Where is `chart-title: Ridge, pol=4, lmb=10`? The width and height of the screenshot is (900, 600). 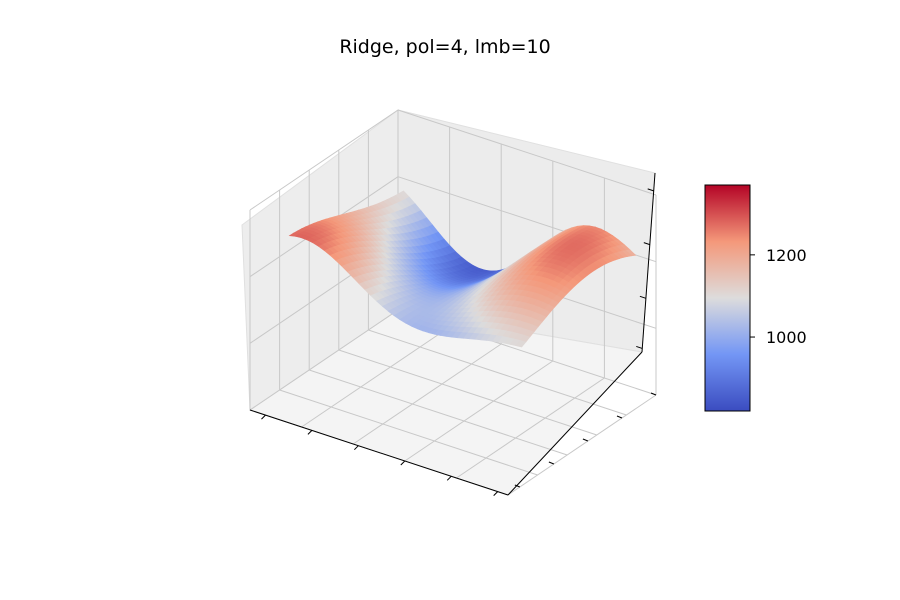 chart-title: Ridge, pol=4, lmb=10 is located at coordinates (445, 47).